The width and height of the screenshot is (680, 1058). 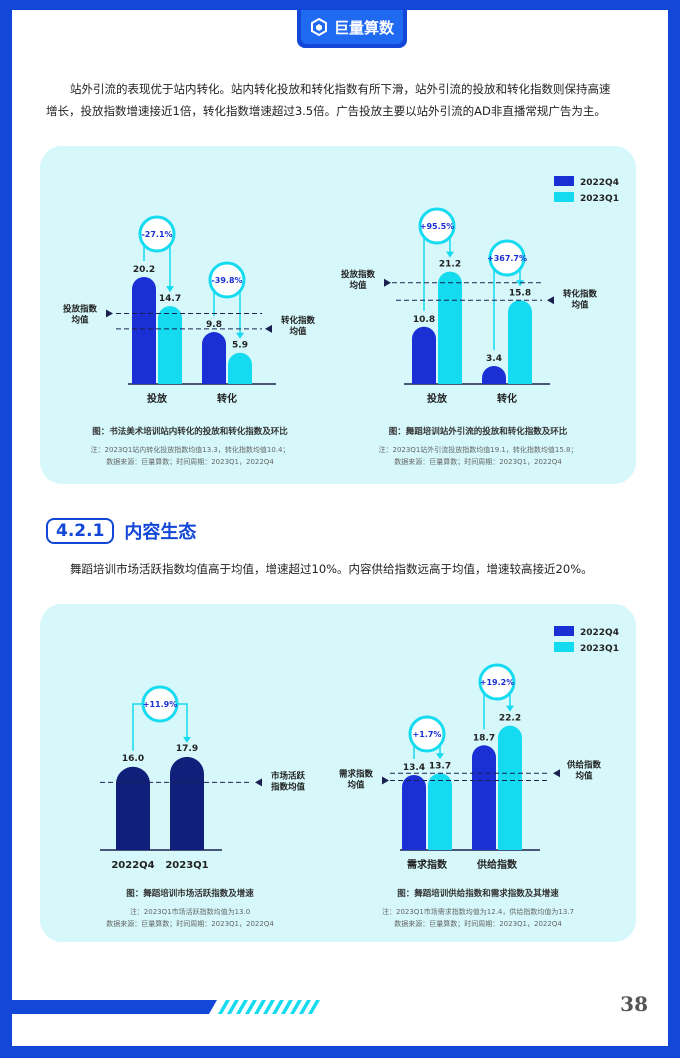 I want to click on x-tick-0: 2022Q4, so click(x=132, y=865).